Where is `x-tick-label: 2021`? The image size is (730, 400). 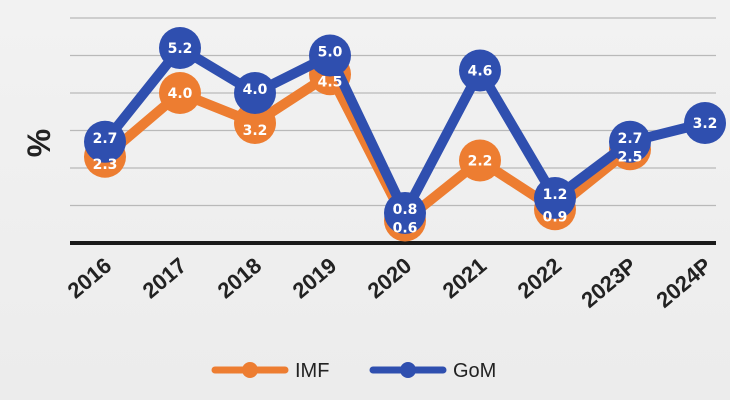 x-tick-label: 2021 is located at coordinates (465, 278).